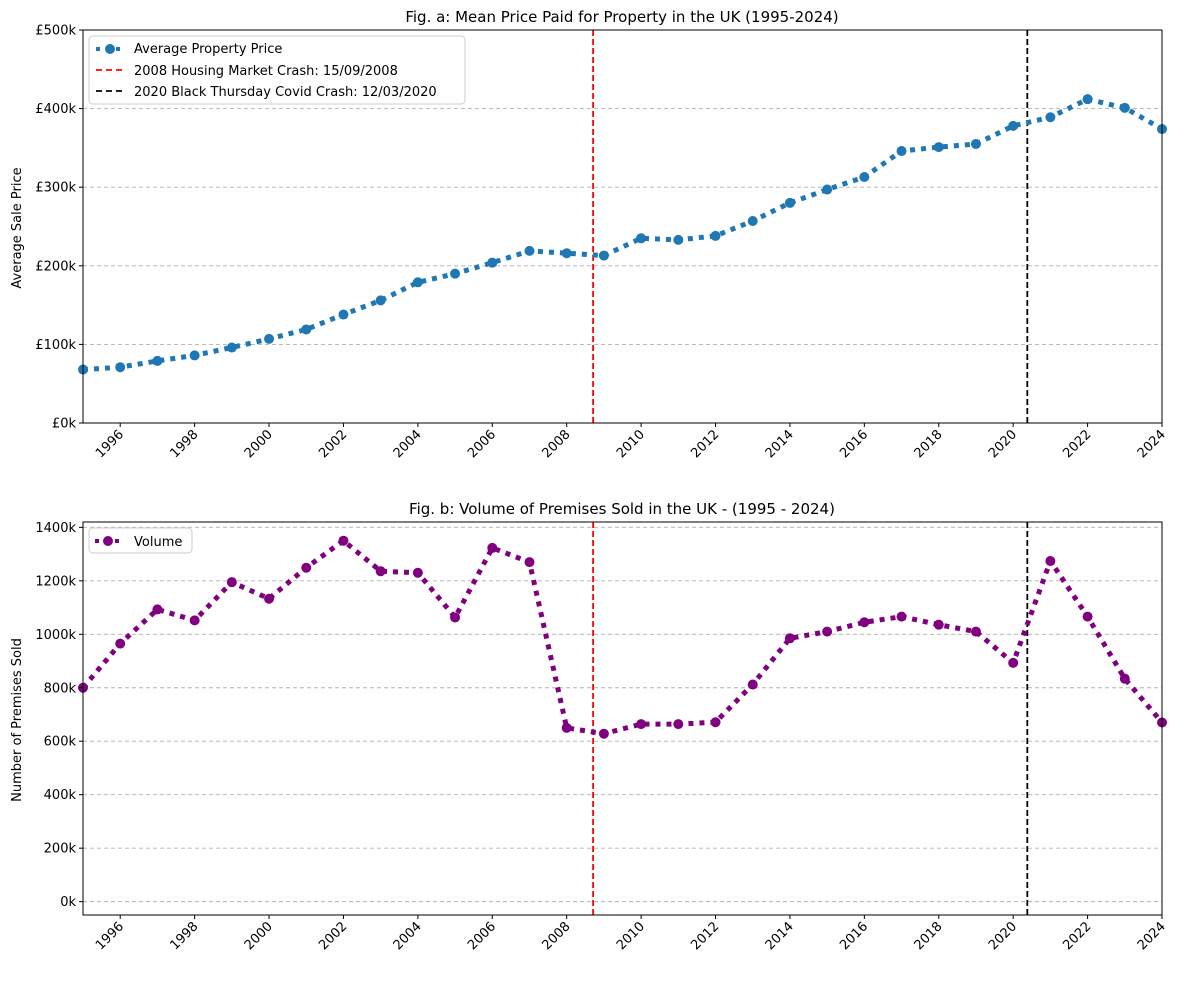 This screenshot has height=989, width=1190. What do you see at coordinates (854, 444) in the screenshot?
I see `x-tick-label: 2016` at bounding box center [854, 444].